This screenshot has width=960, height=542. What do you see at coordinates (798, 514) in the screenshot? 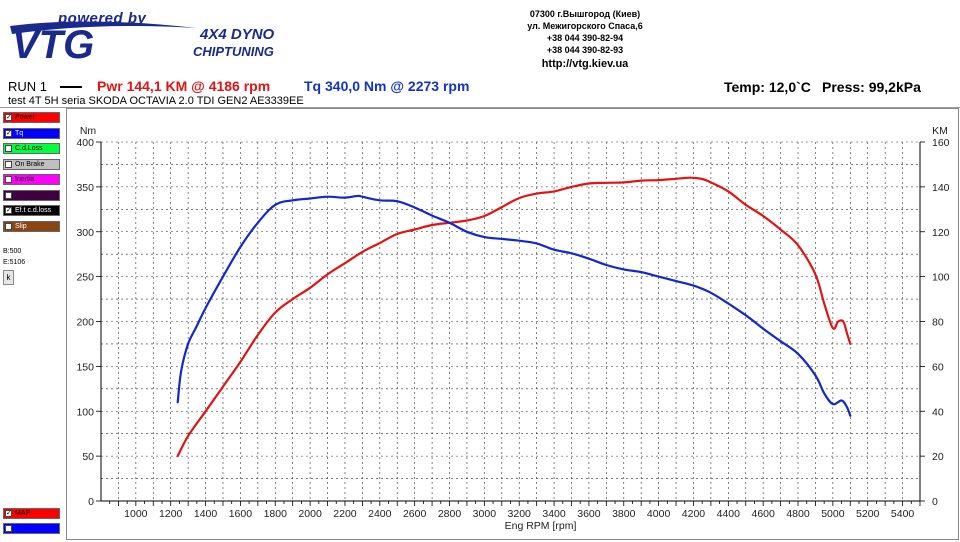
I see `x-tick-label: 4800` at bounding box center [798, 514].